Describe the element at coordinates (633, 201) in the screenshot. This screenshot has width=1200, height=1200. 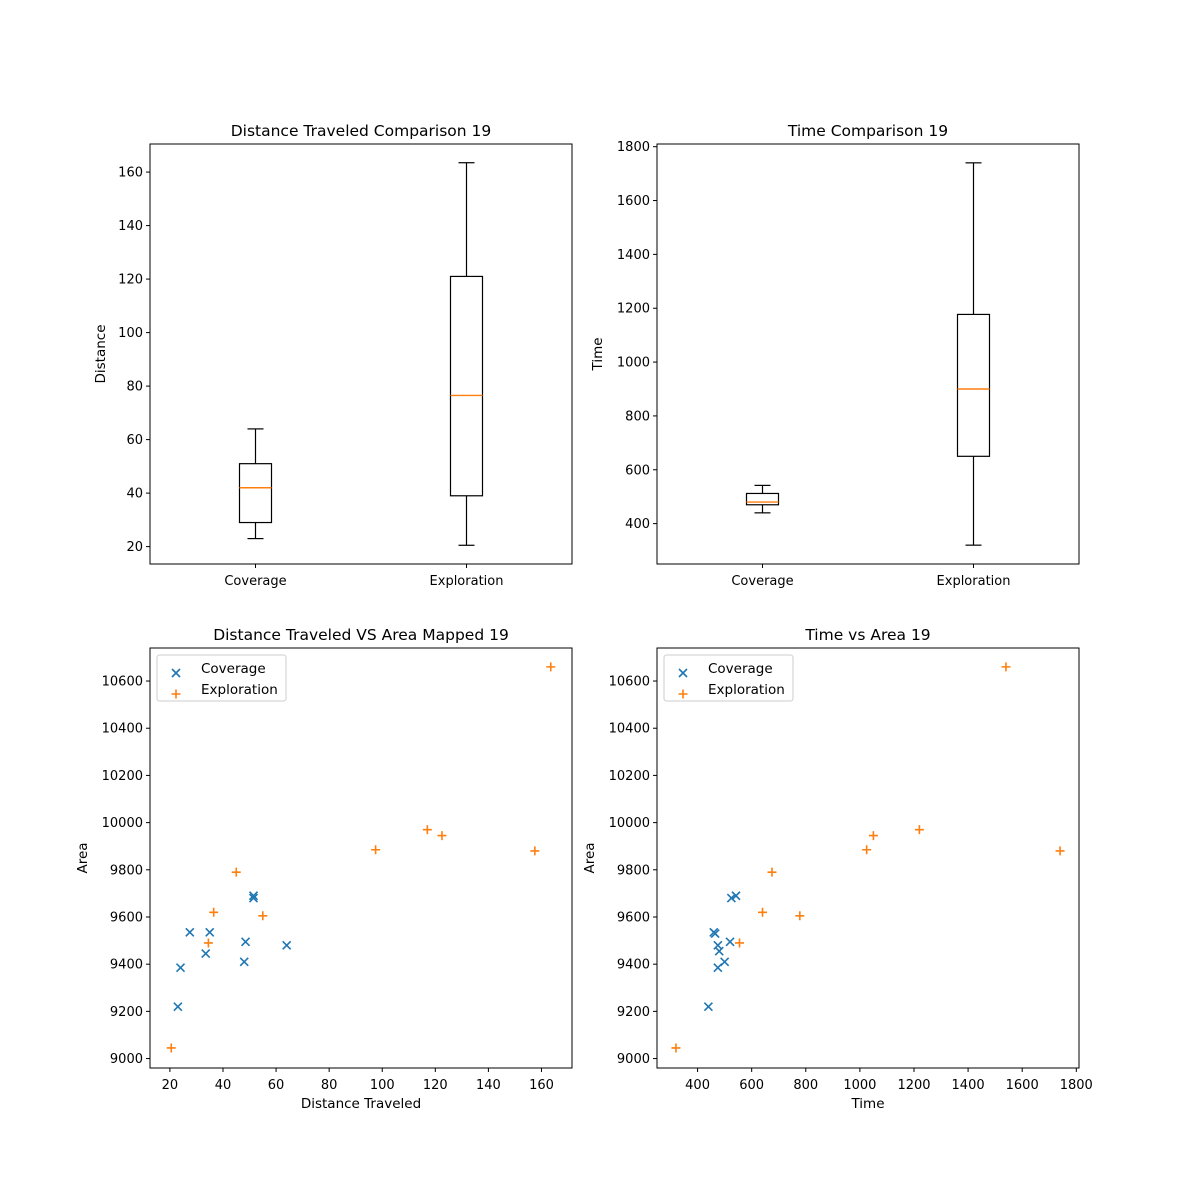
I see `y-tick-label: 1600` at that location.